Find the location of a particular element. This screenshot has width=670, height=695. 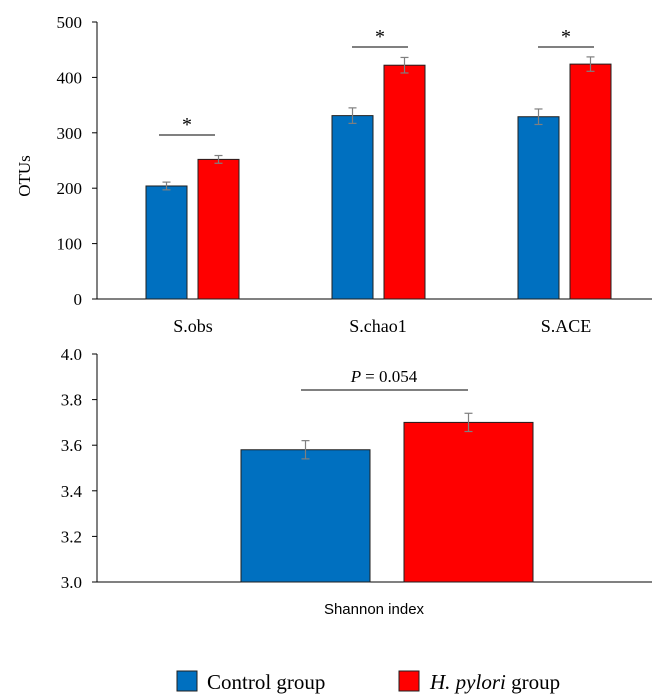

y-tick-label: 500 is located at coordinates (70, 22).